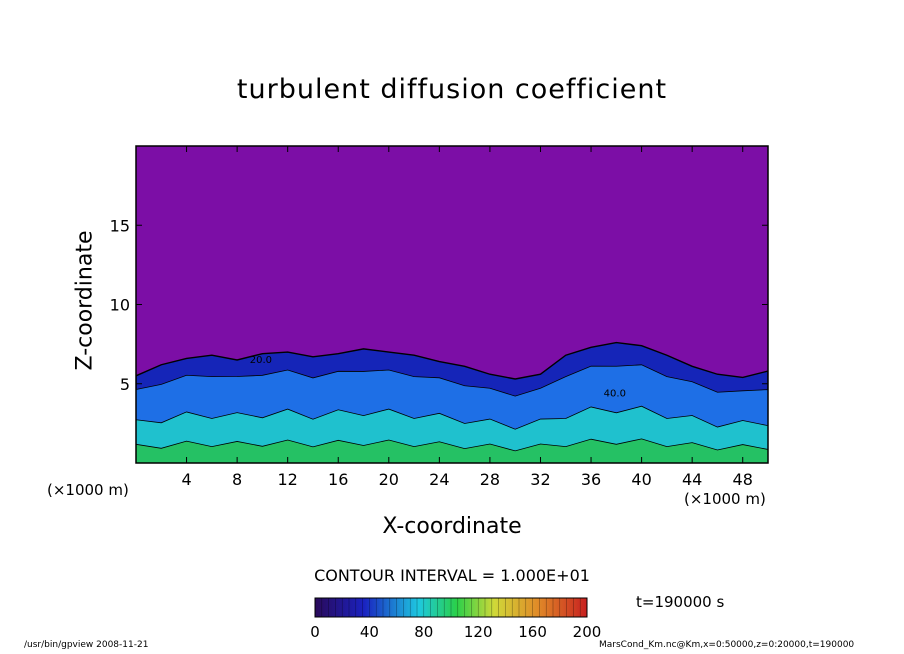  I want to click on colorbar-tick-label: 160, so click(532, 632).